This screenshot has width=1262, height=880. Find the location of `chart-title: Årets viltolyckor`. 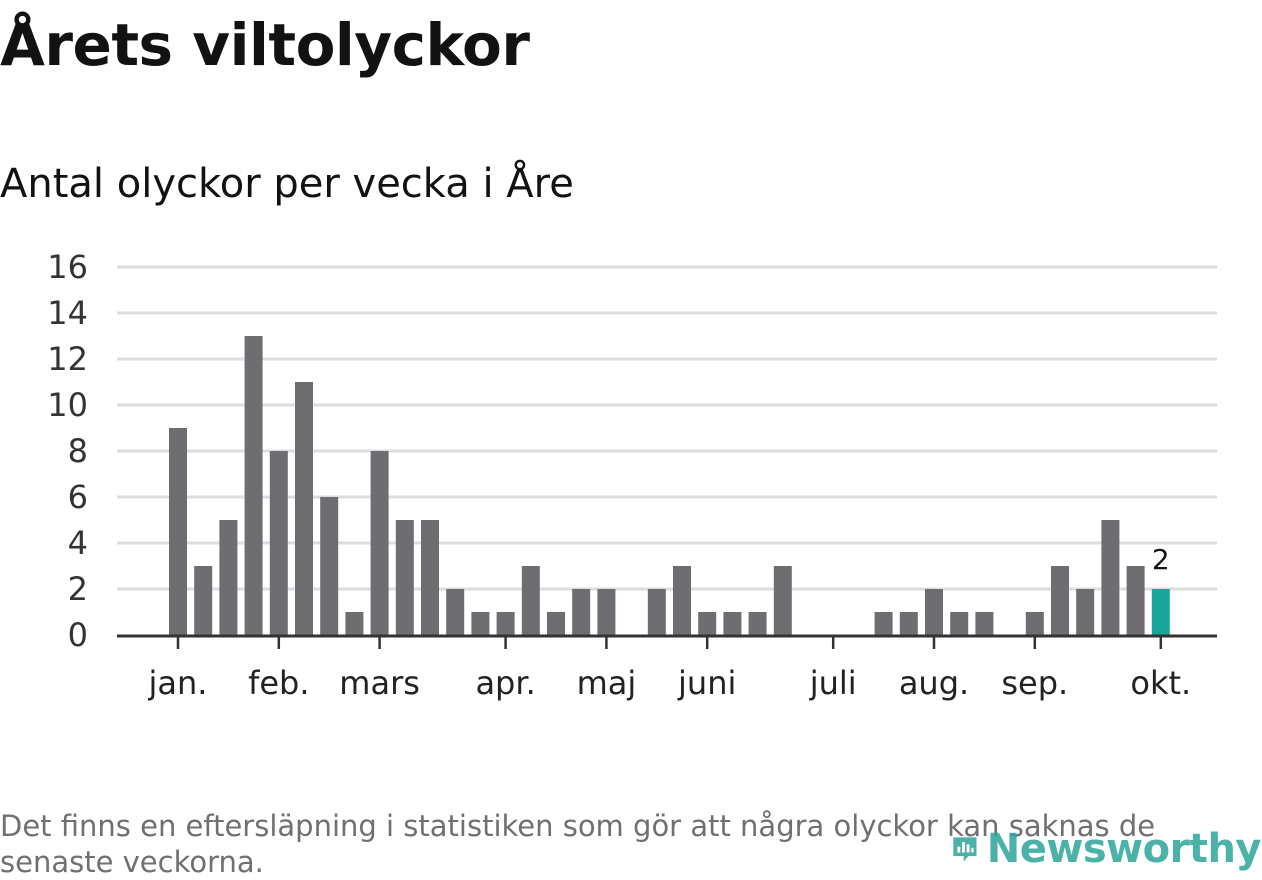

chart-title: Årets viltolyckor is located at coordinates (265, 45).